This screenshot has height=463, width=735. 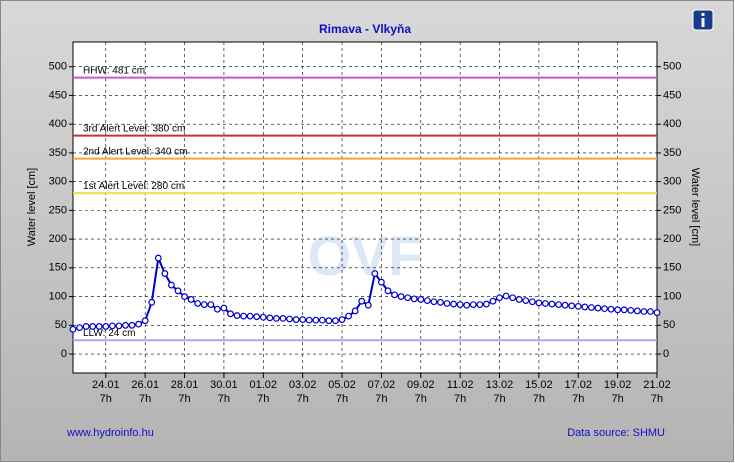 What do you see at coordinates (382, 385) in the screenshot?
I see `x-tick-label: 07.02` at bounding box center [382, 385].